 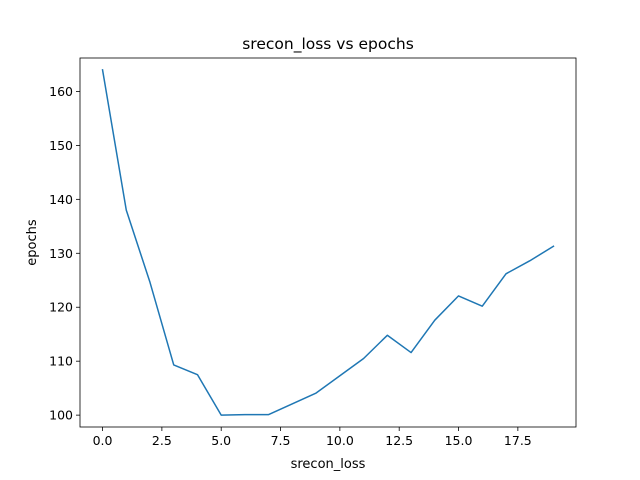 I want to click on y-tick-label: 130, so click(x=61, y=253).